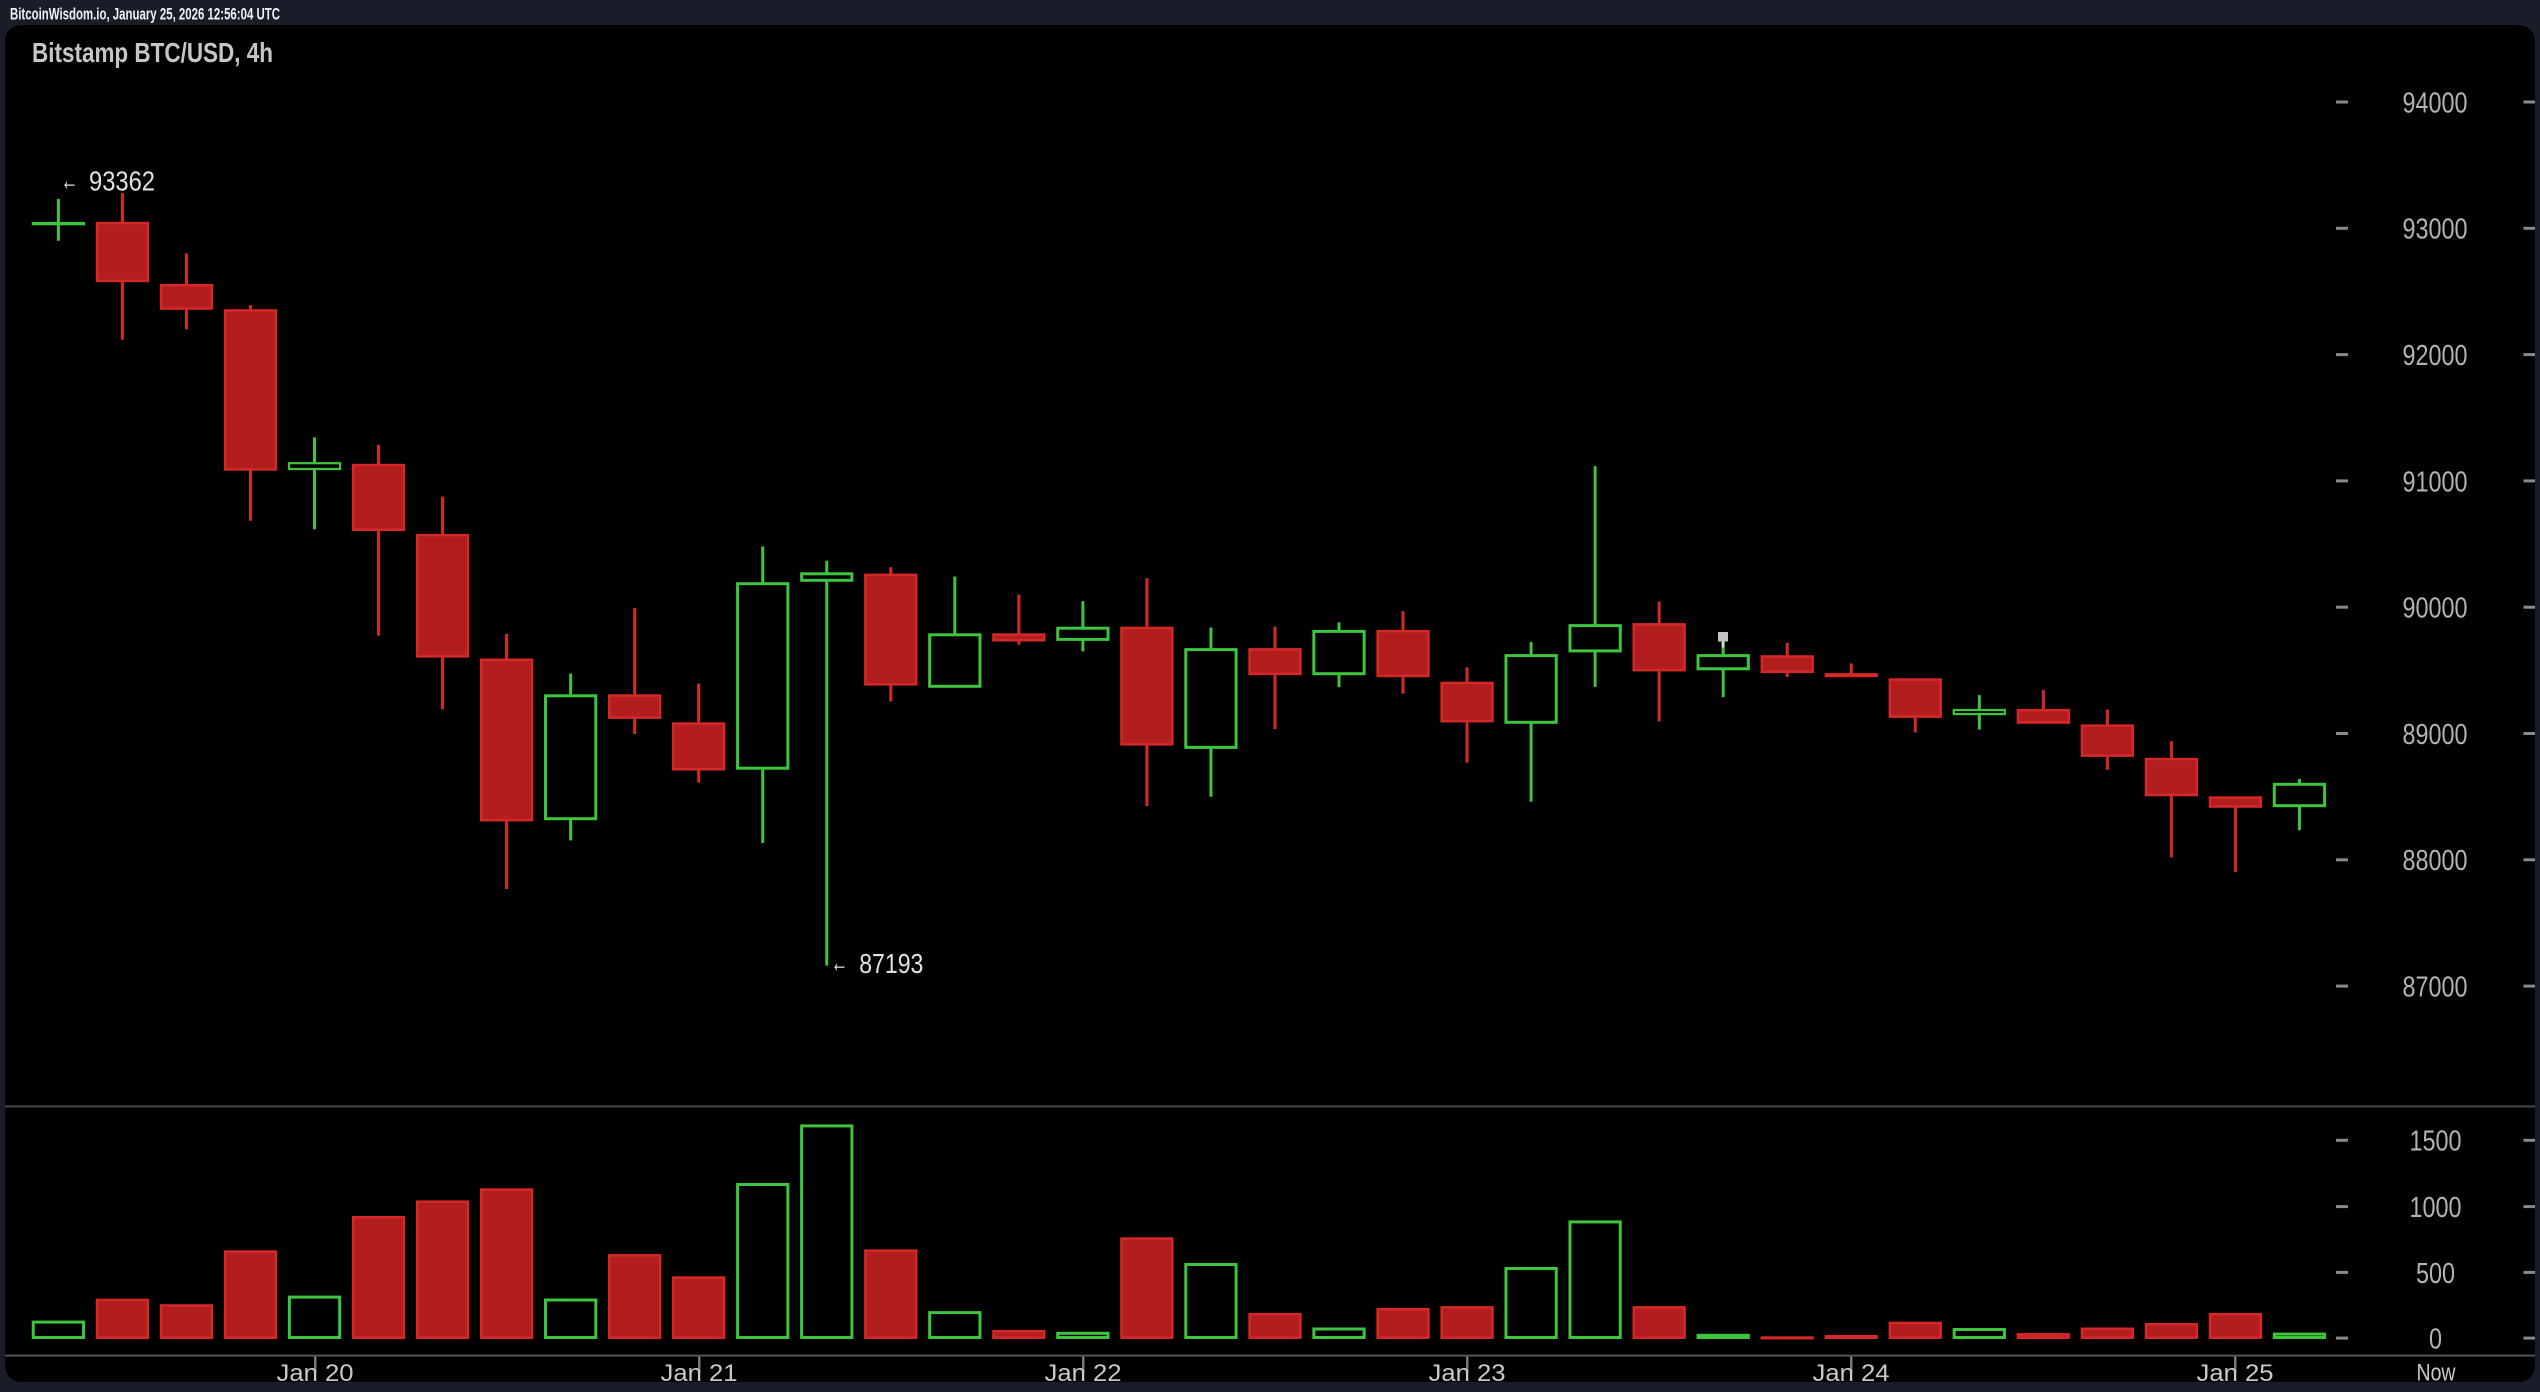 This screenshot has width=2540, height=1392. Describe the element at coordinates (2435, 230) in the screenshot. I see `svg-text: 93000` at that location.